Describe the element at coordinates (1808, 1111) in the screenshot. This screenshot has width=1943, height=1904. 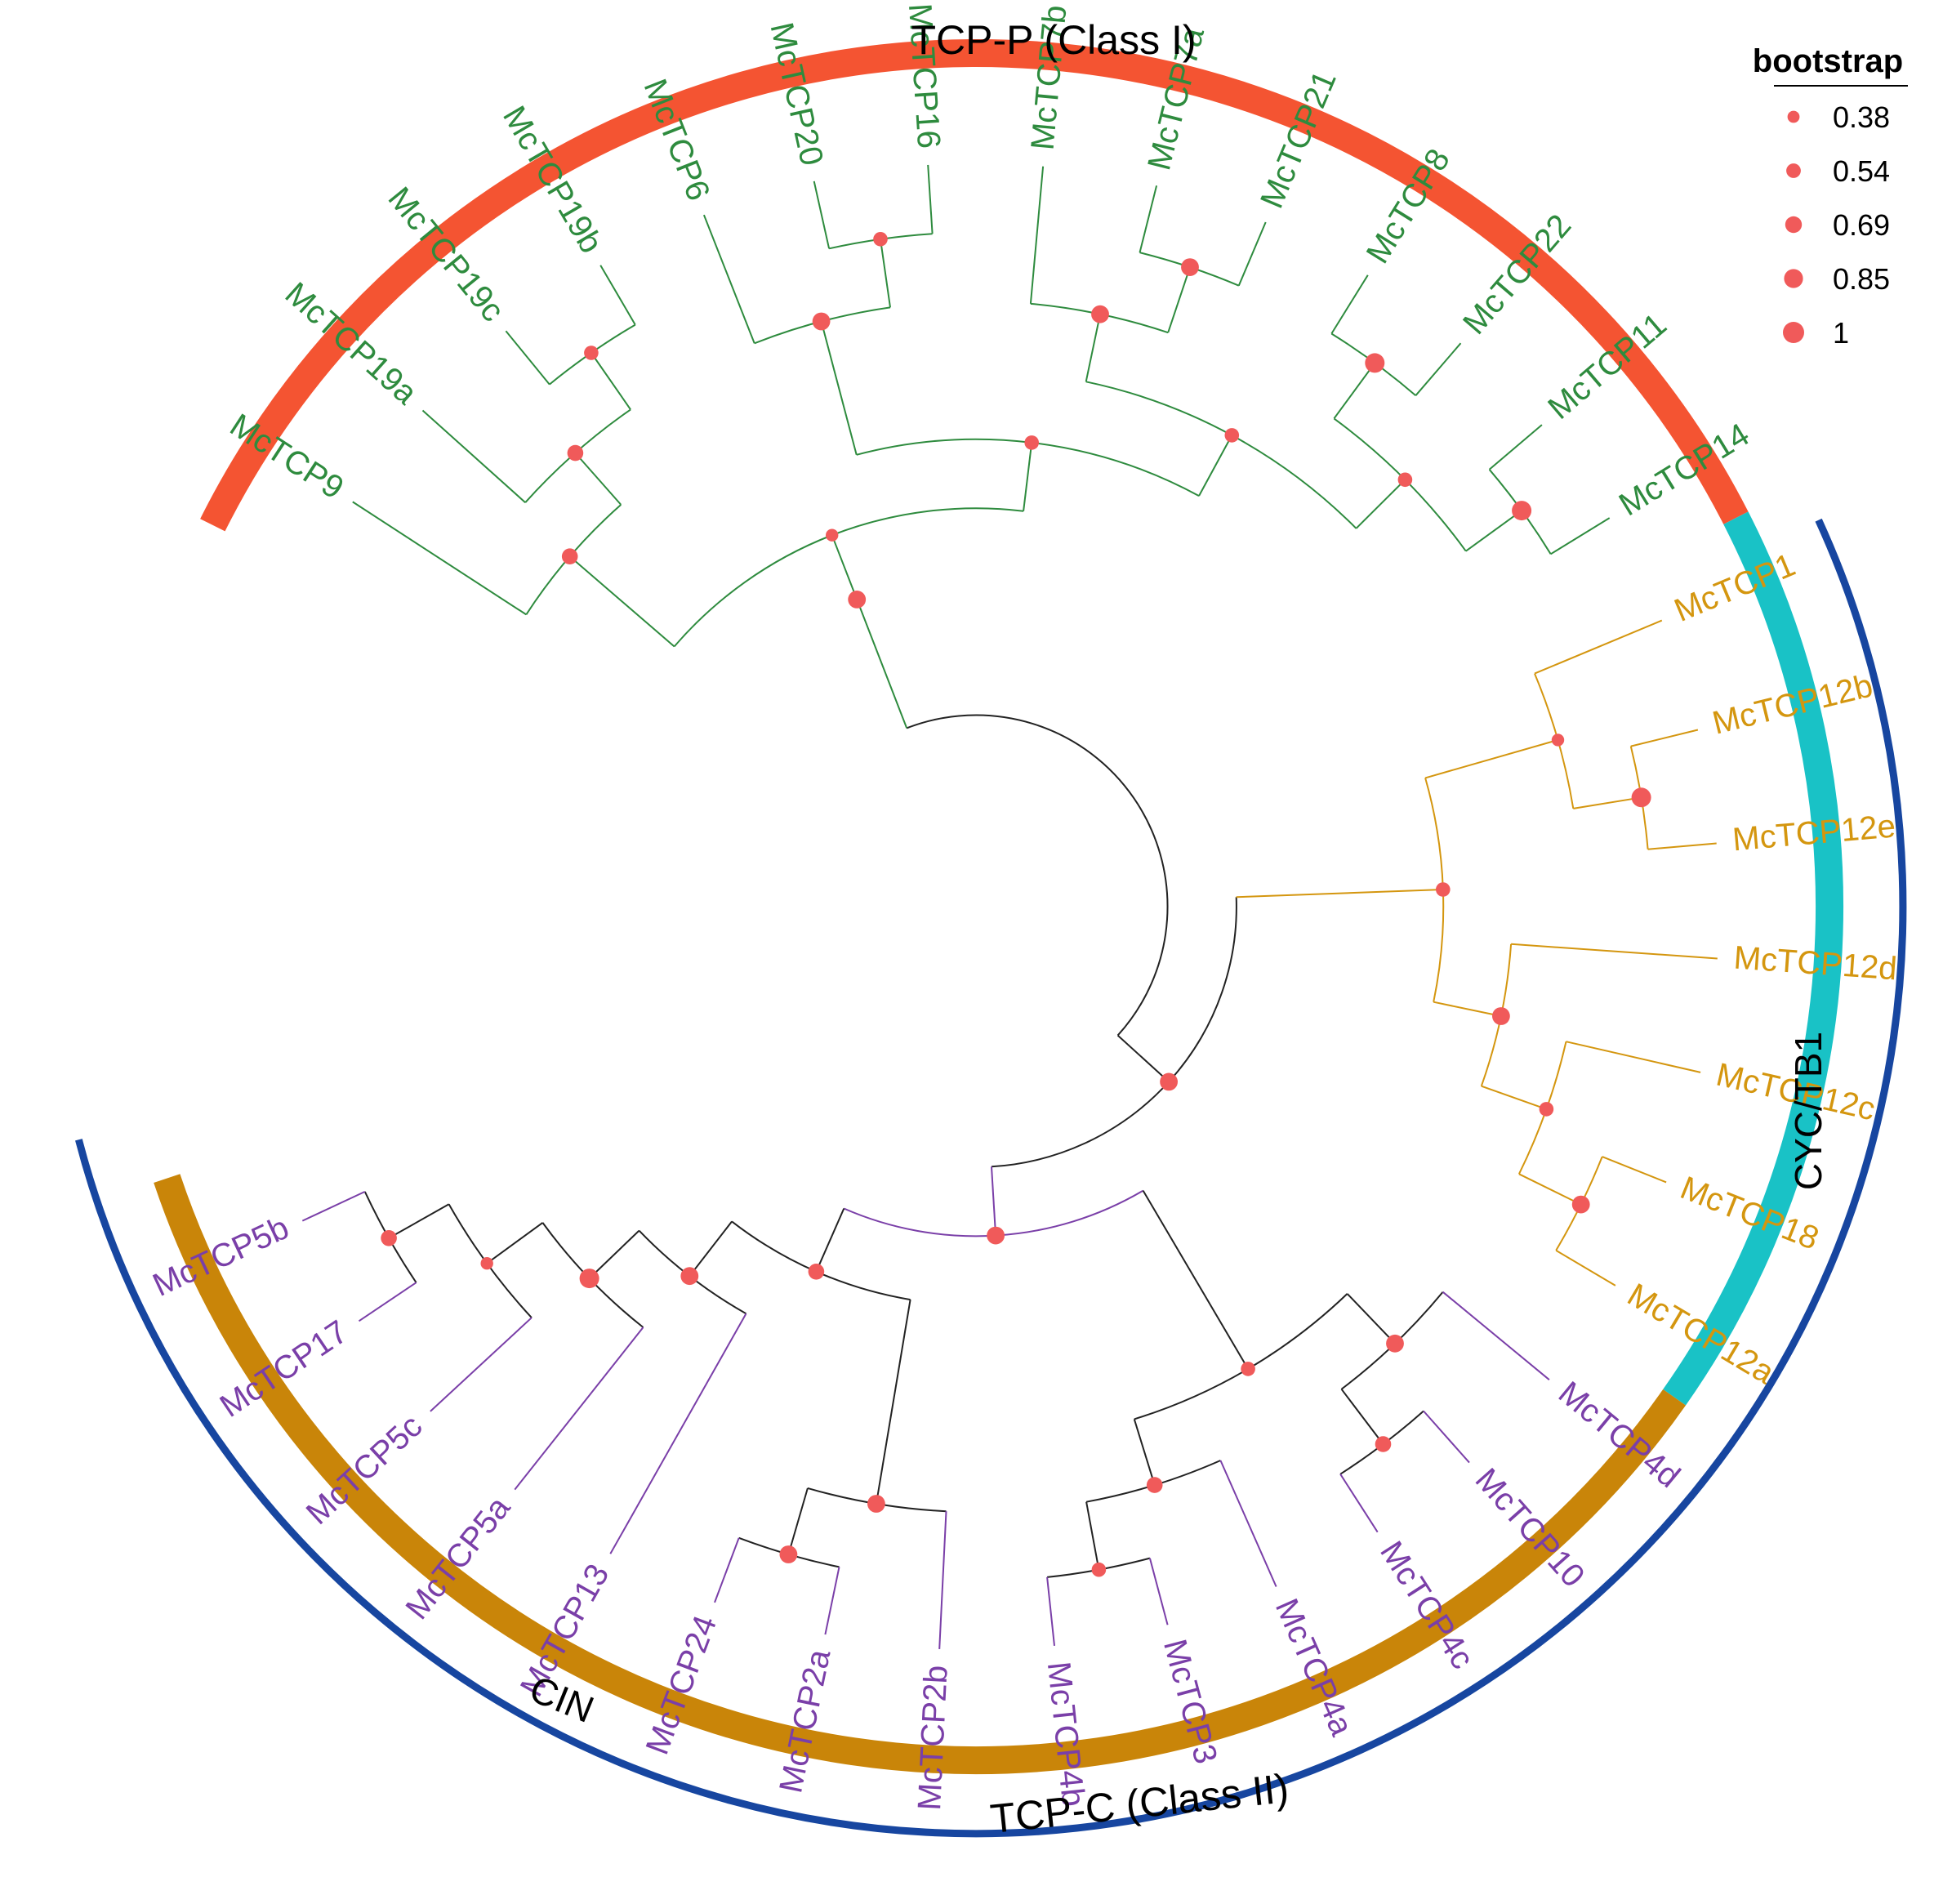
I see `clade-label-cyc-tb1: CYC/TB1` at that location.